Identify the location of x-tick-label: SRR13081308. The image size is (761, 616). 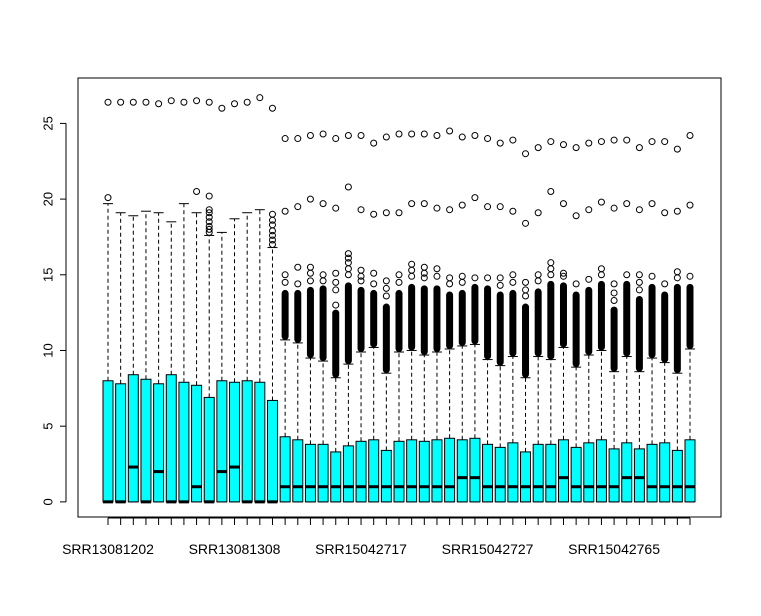
(235, 549).